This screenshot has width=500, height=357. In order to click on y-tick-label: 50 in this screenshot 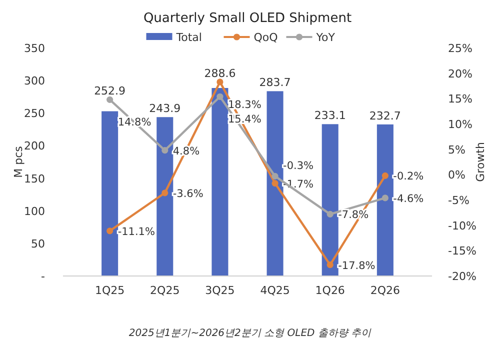, I will do `click(38, 243)`.